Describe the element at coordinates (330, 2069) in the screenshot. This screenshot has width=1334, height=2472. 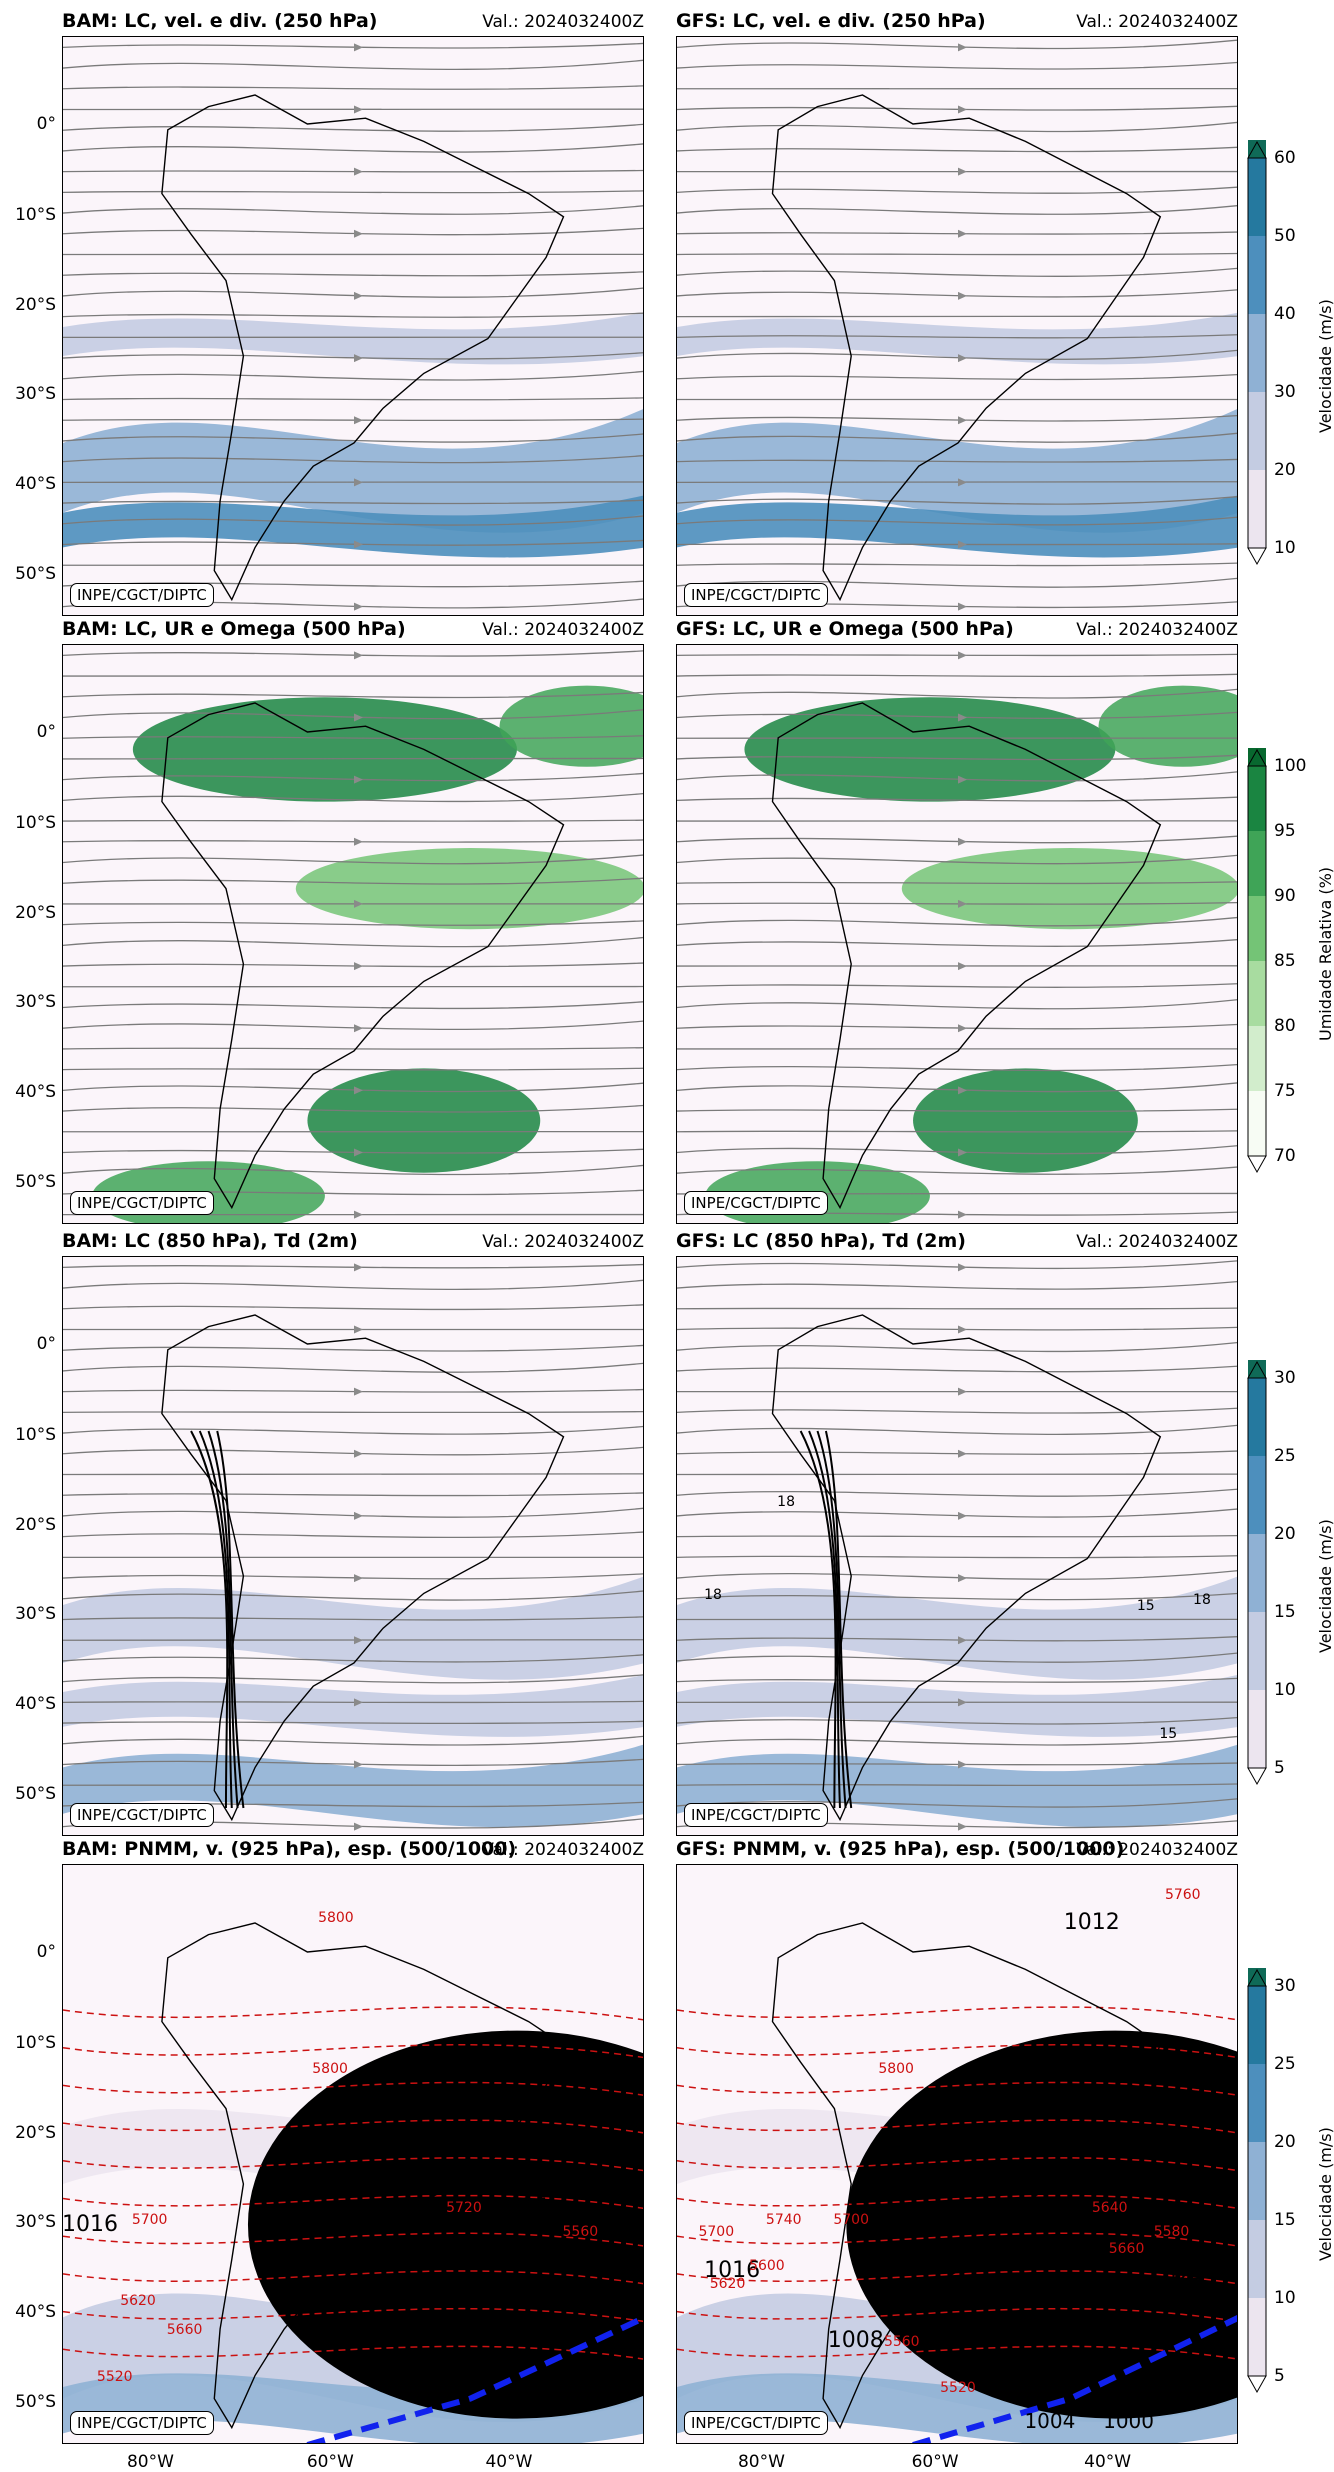
I see `contour-label: 5800` at that location.